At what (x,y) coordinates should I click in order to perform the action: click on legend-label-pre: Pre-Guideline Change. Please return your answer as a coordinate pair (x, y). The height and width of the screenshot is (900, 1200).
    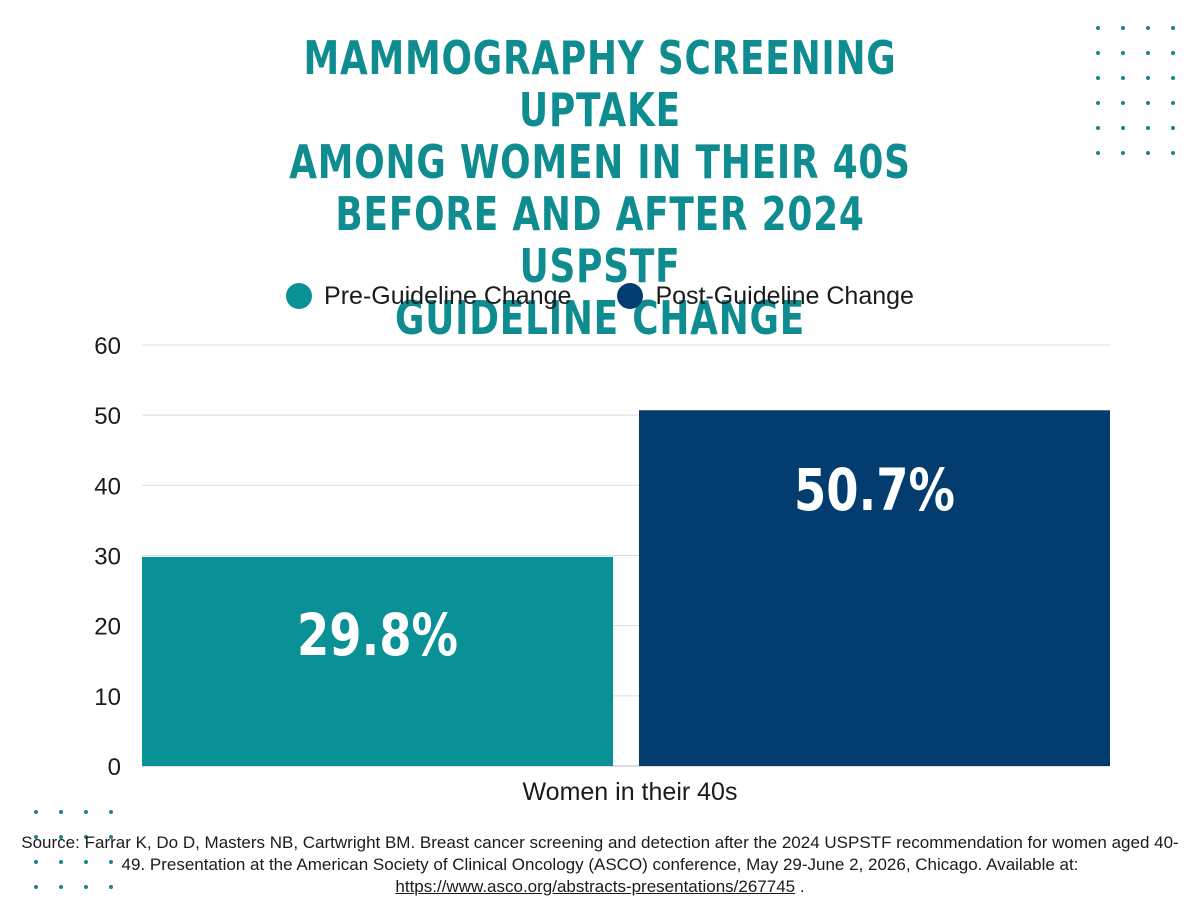
    Looking at the image, I should click on (448, 295).